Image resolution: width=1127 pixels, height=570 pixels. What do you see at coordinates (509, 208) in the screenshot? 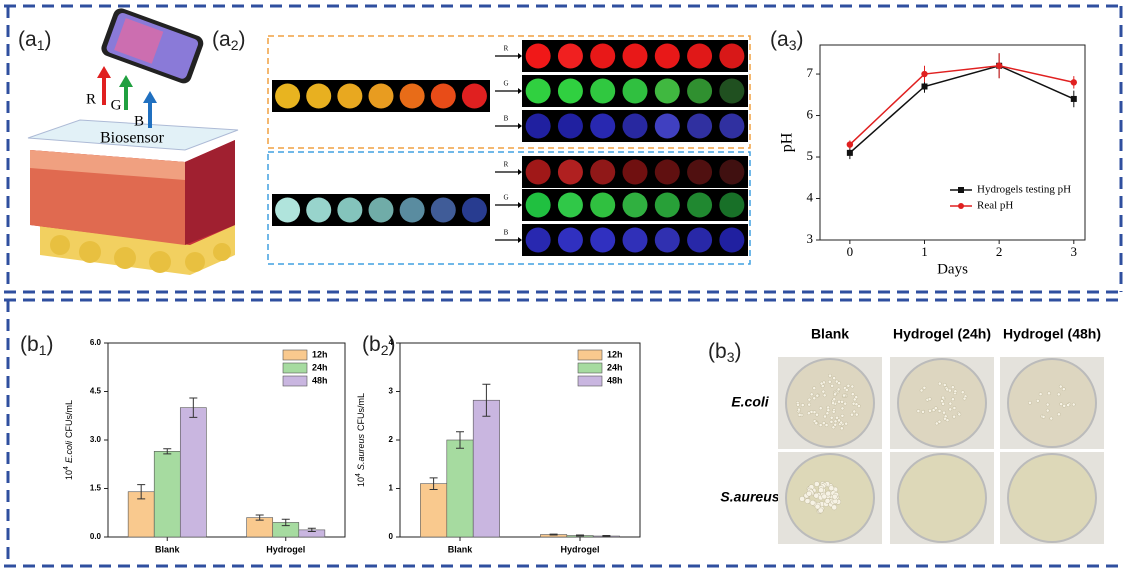
I see `blue-box` at bounding box center [509, 208].